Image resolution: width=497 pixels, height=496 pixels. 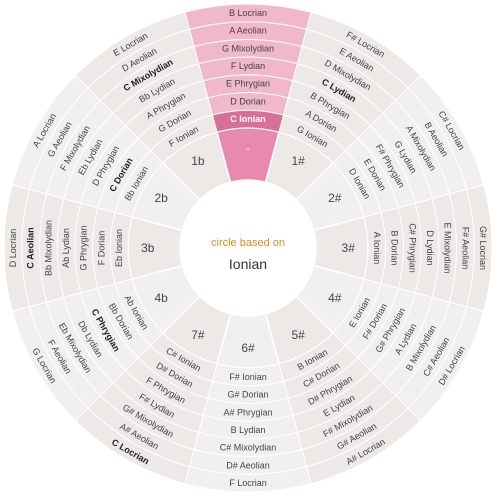 I want to click on mode-label: Eb Ionian, so click(x=119, y=248).